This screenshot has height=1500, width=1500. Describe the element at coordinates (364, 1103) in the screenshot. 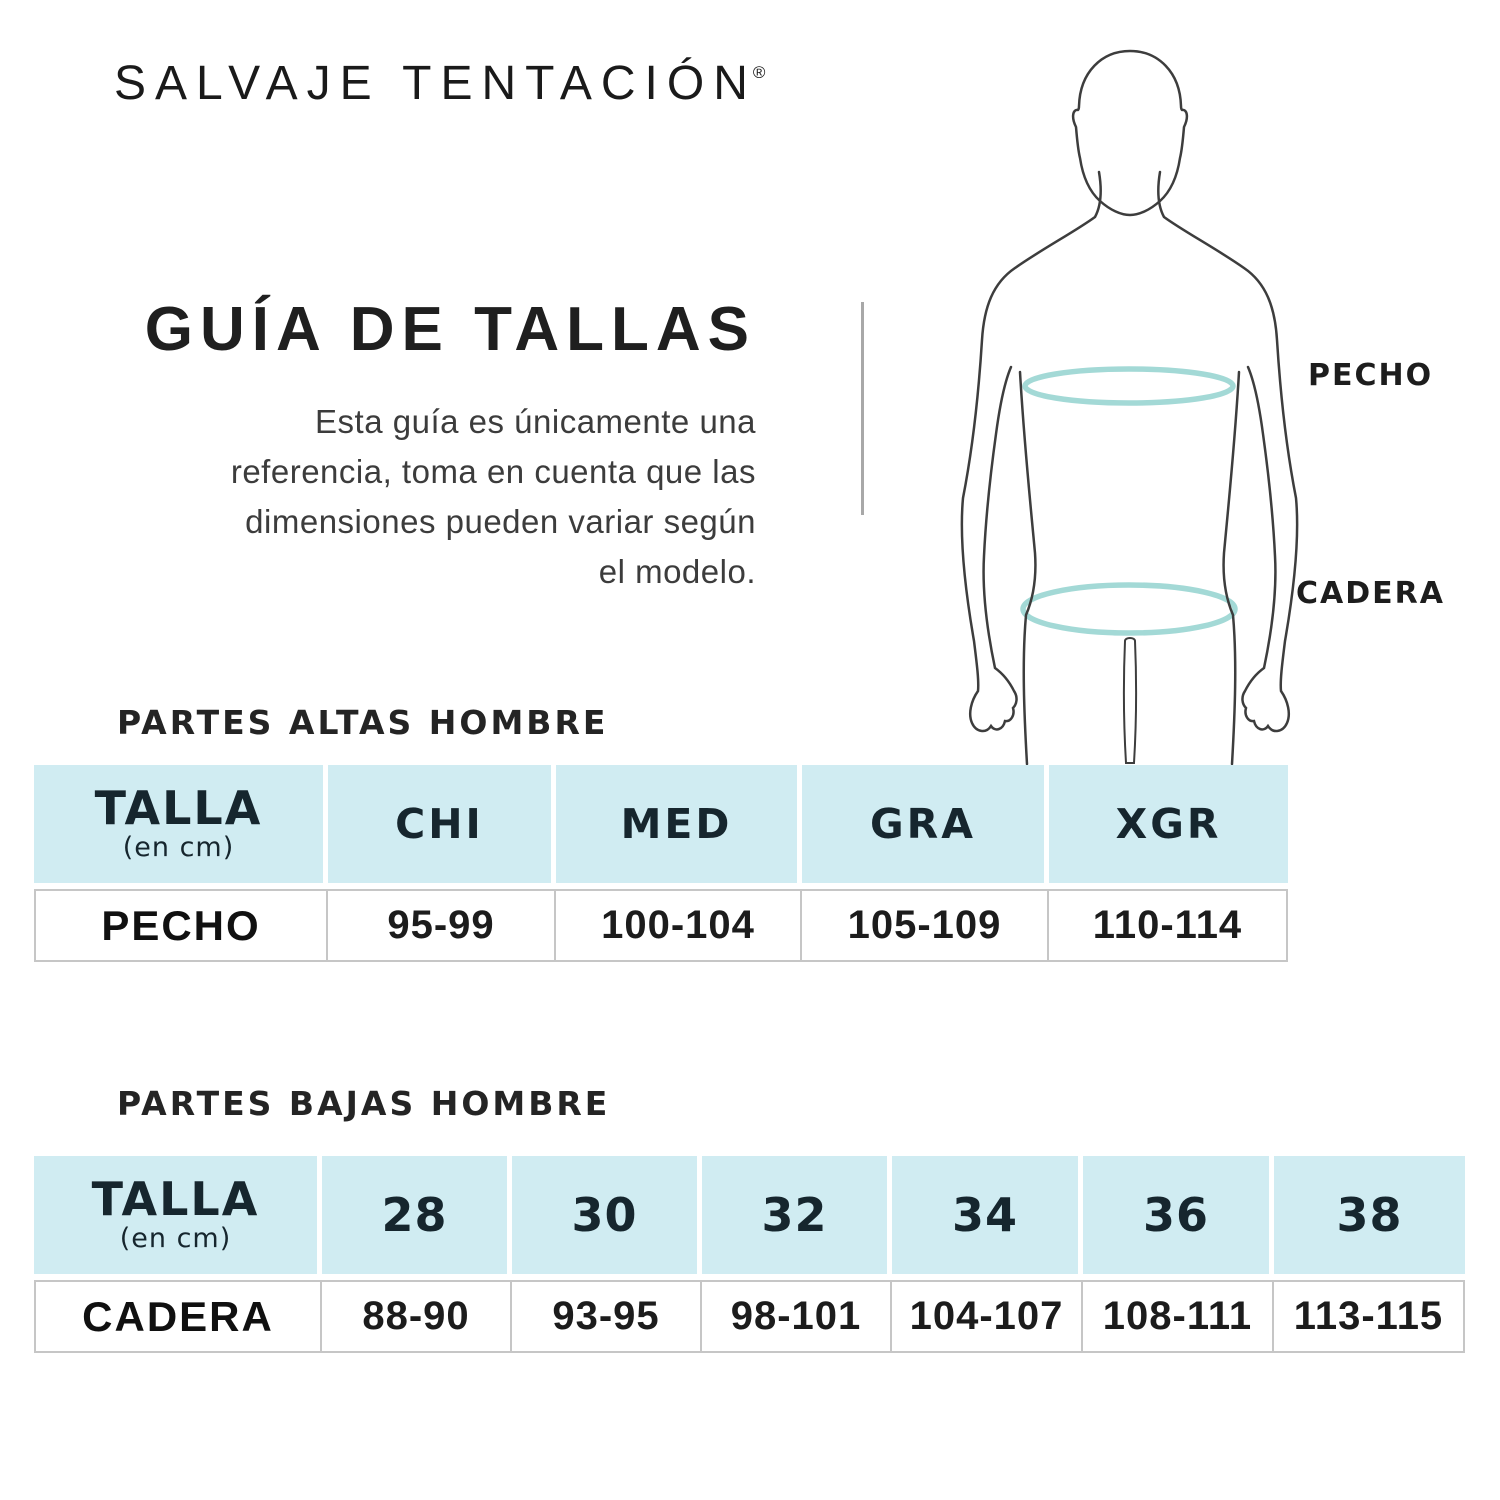

I see `lower-table-title: PARTES BAJAS HOMBRE` at that location.